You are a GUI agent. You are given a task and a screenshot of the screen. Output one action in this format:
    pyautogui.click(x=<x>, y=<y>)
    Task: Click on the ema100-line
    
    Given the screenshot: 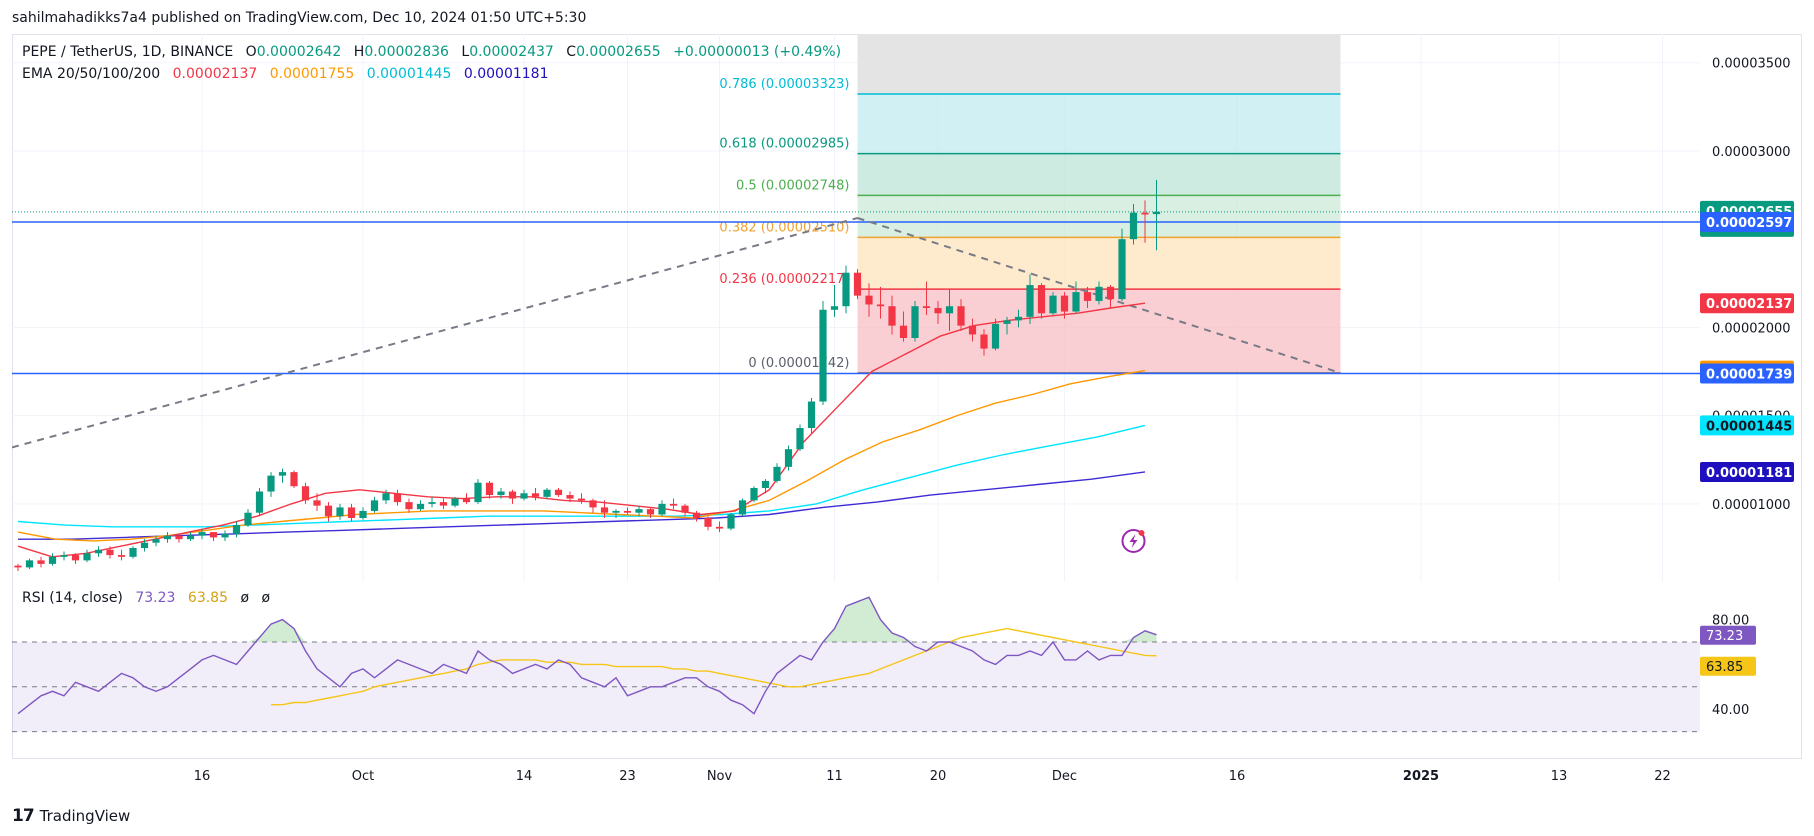 What is the action you would take?
    pyautogui.click(x=581, y=476)
    